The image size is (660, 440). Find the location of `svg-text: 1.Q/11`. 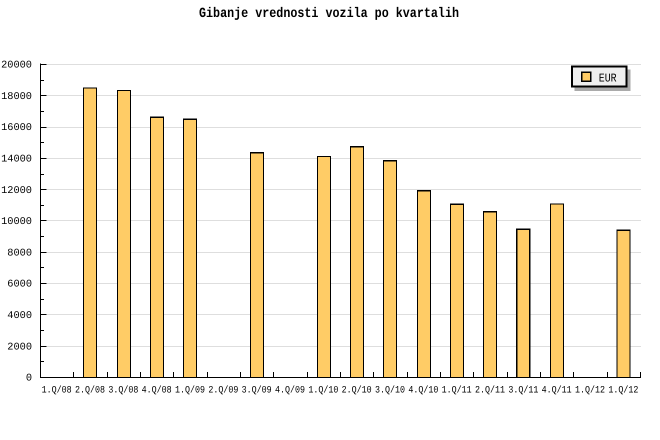

svg-text: 1.Q/11 is located at coordinates (457, 390).